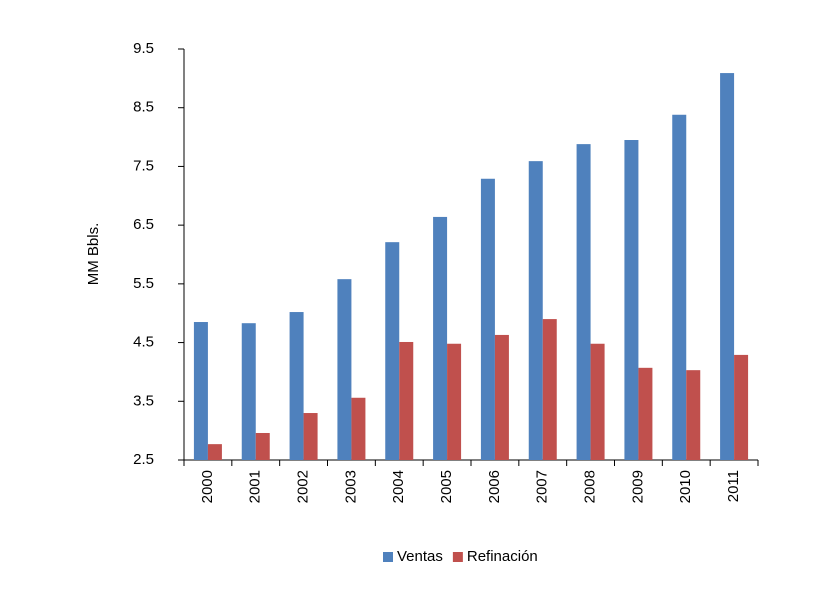 Image resolution: width=840 pixels, height=610 pixels. I want to click on x-tick-label: 2008, so click(590, 486).